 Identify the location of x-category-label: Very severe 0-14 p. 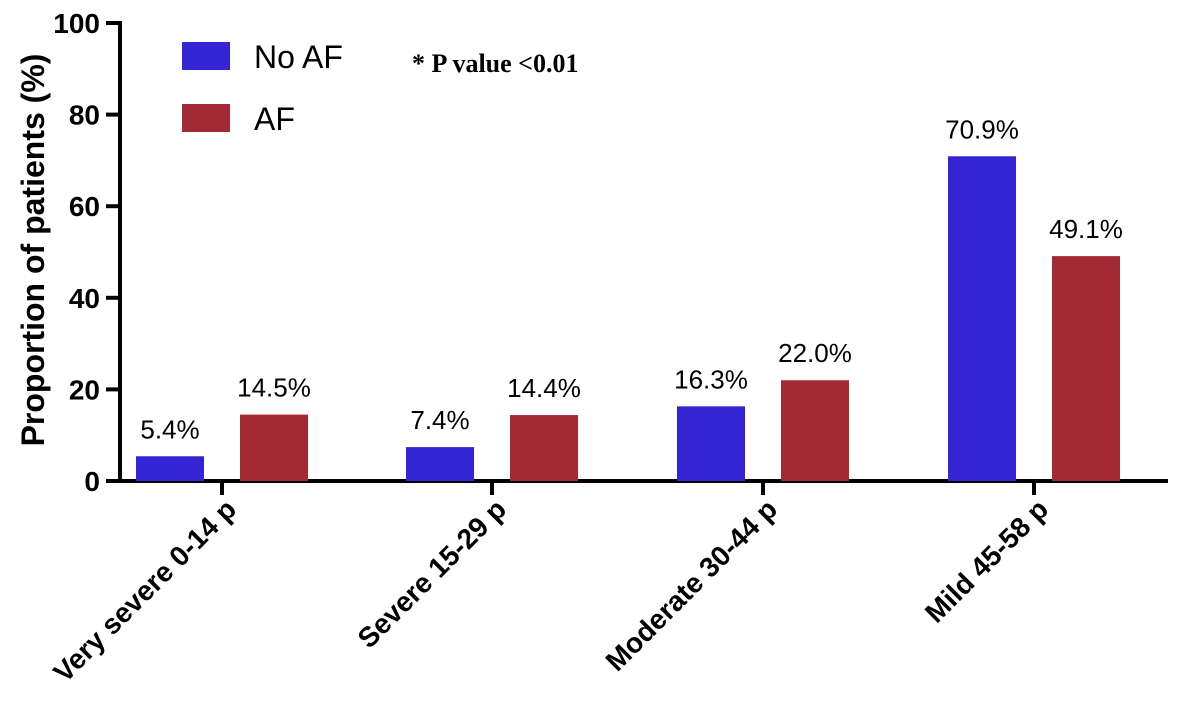
(144, 590).